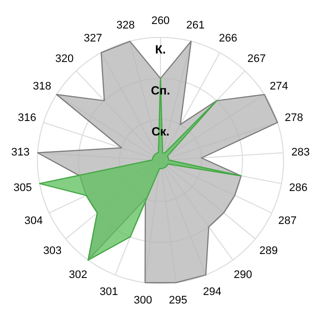  What do you see at coordinates (20, 152) in the screenshot?
I see `spoke-label: 313` at bounding box center [20, 152].